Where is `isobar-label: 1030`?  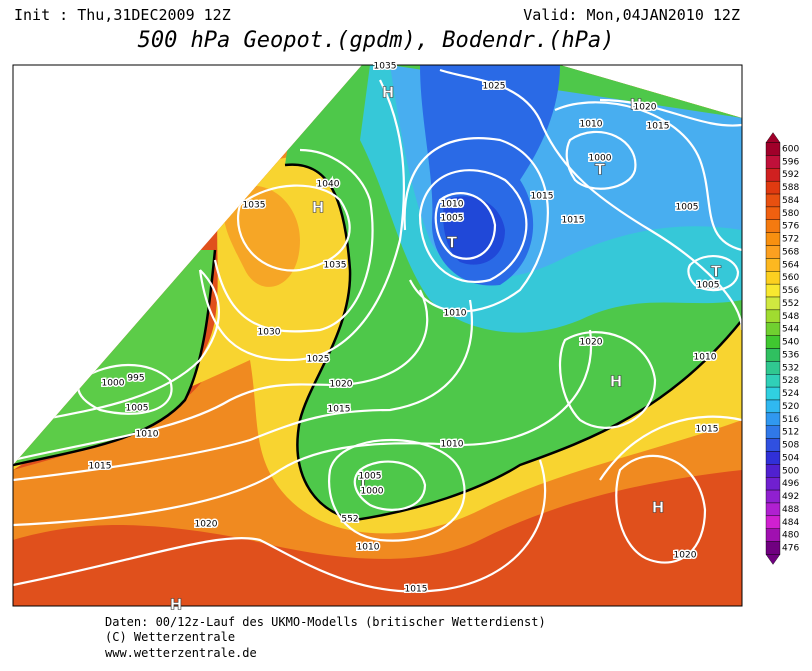
isobar-label: 1030 is located at coordinates (269, 333).